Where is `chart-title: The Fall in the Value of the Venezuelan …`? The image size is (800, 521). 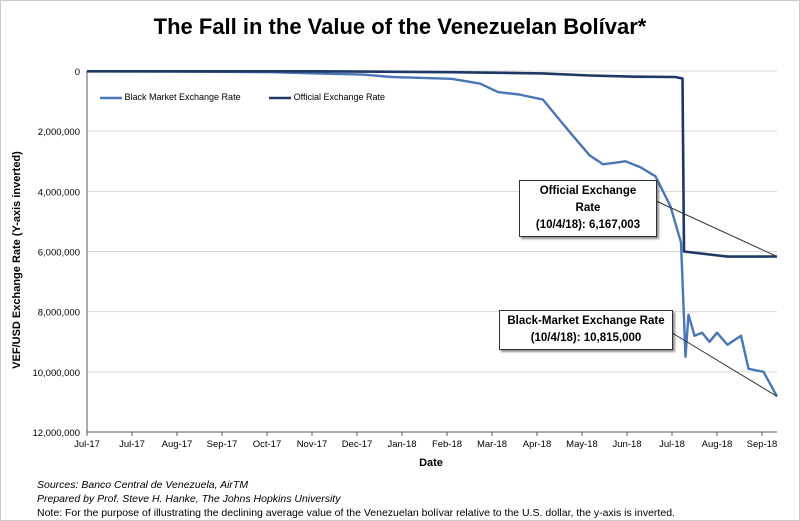 chart-title: The Fall in the Value of the Venezuelan … is located at coordinates (400, 26).